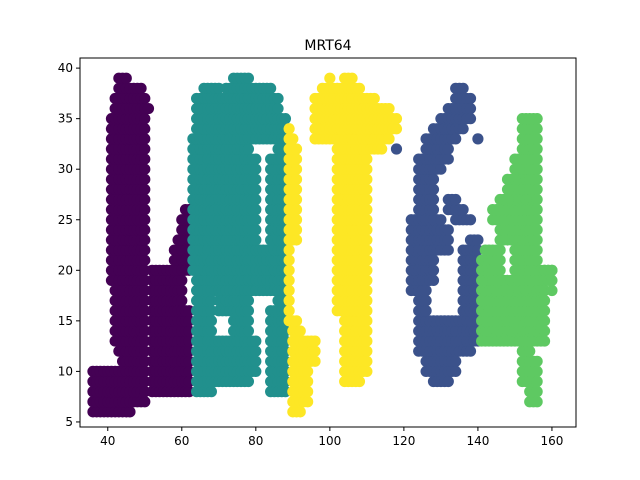  What do you see at coordinates (65, 68) in the screenshot?
I see `y-tick-label: 40` at bounding box center [65, 68].